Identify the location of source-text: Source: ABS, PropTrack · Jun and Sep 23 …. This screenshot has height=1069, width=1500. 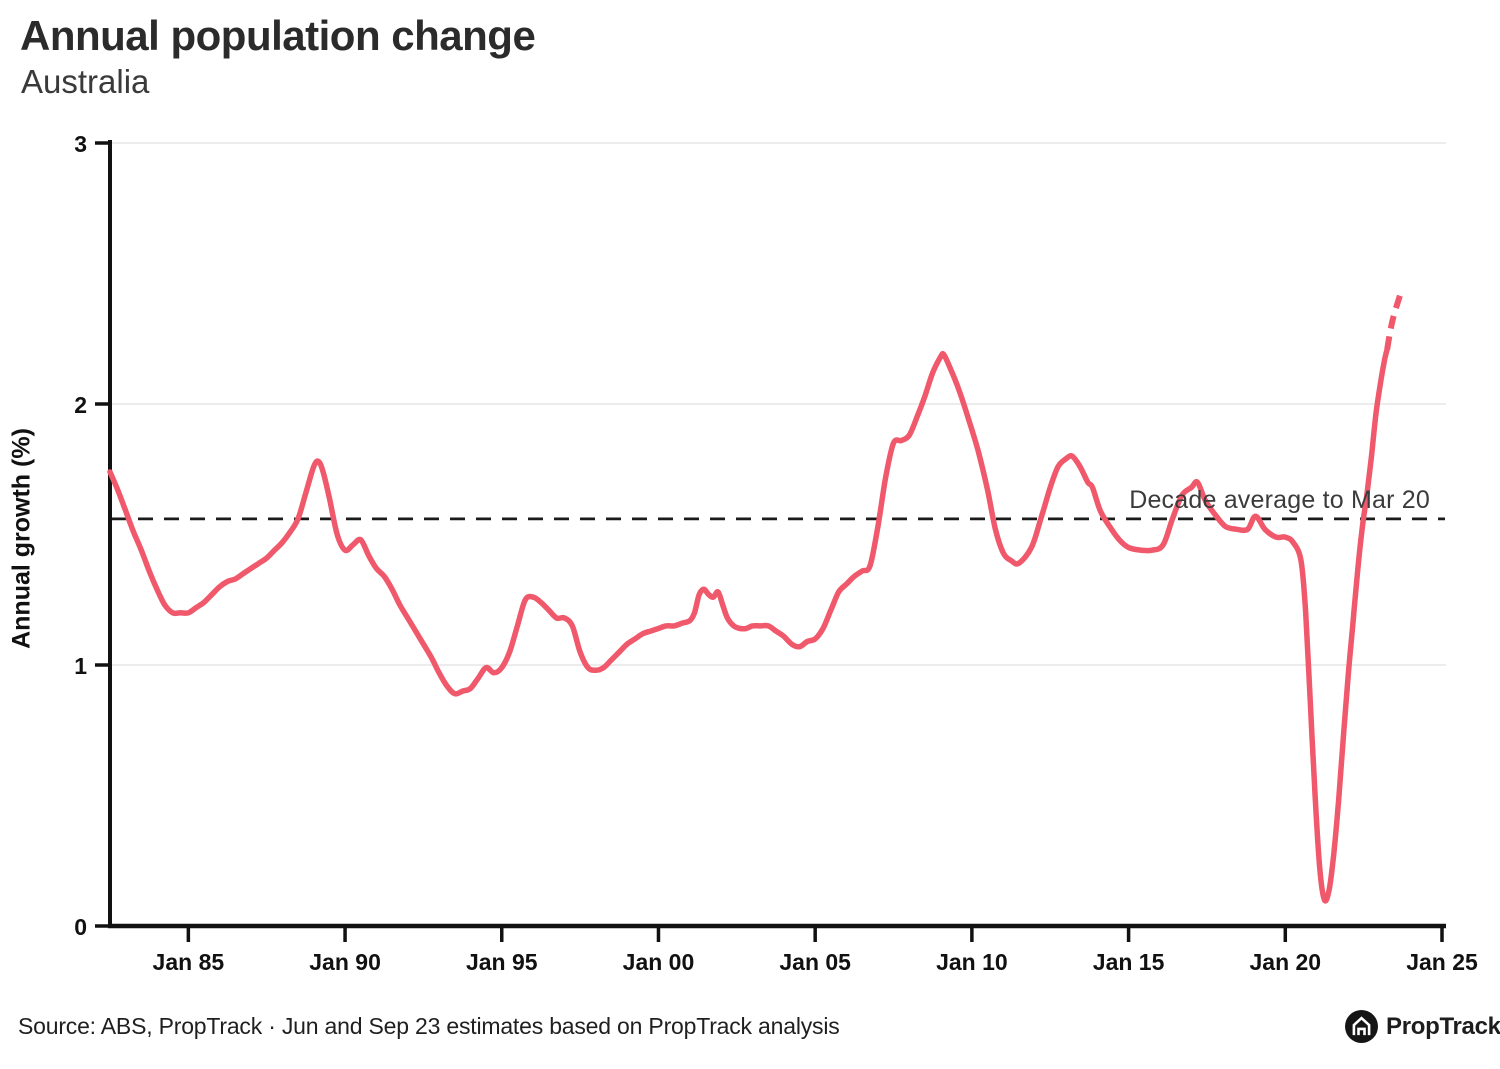
(429, 1026).